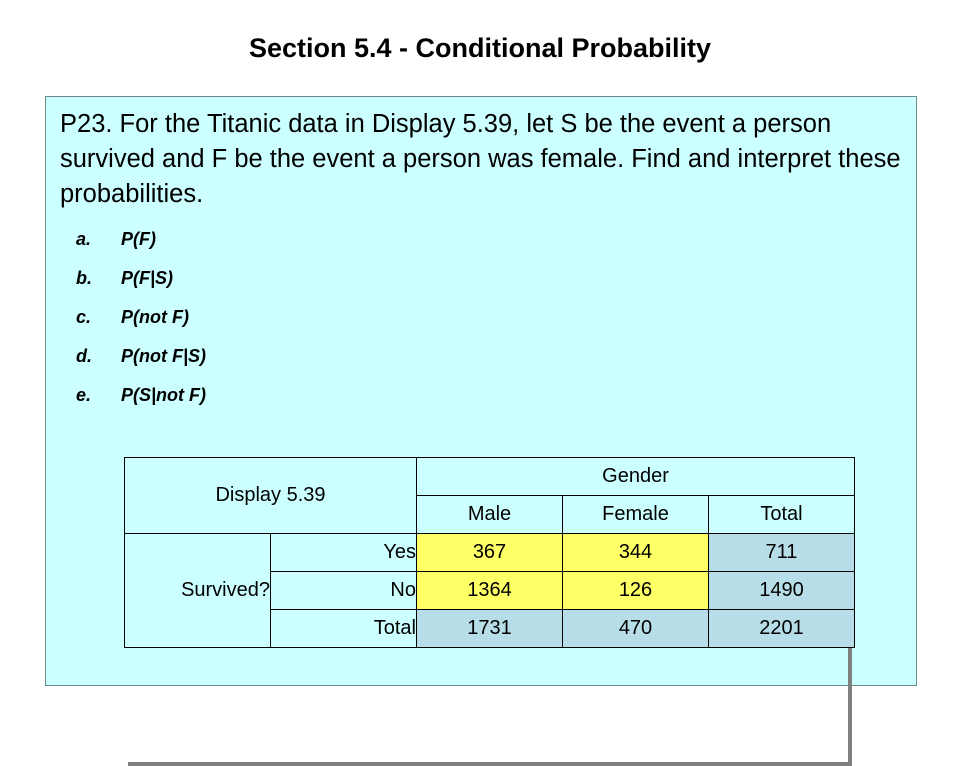  I want to click on table-shadow-bottom, so click(490, 764).